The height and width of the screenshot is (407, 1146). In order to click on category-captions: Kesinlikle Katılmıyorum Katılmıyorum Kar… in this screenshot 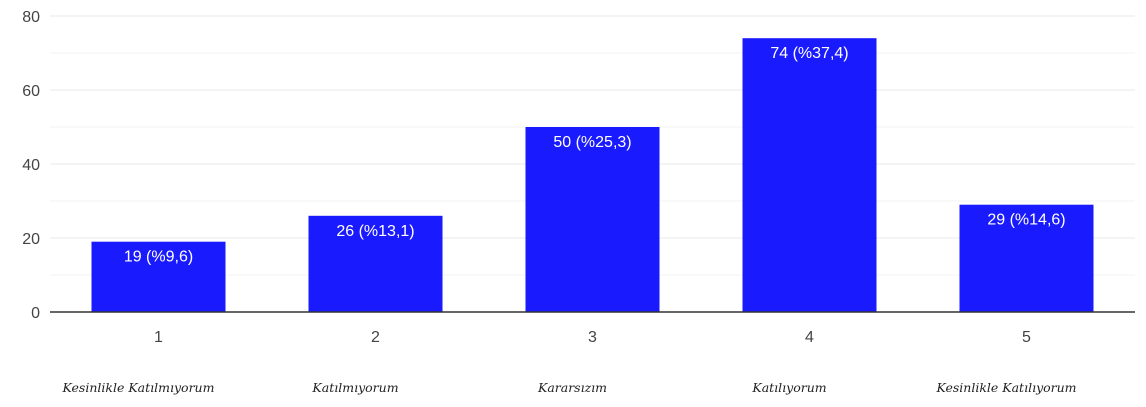, I will do `click(573, 392)`.